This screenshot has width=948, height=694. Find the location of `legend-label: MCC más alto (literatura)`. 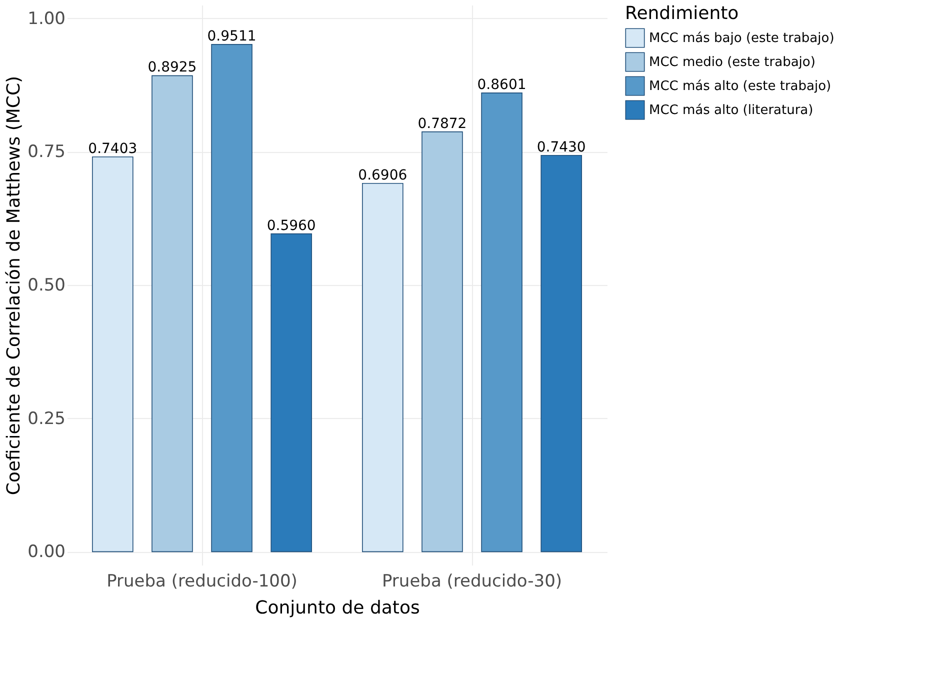

legend-label: MCC más alto (literatura) is located at coordinates (731, 110).